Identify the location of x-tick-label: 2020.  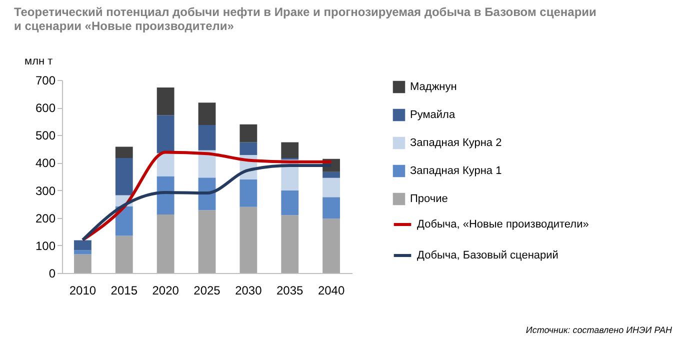
(166, 291).